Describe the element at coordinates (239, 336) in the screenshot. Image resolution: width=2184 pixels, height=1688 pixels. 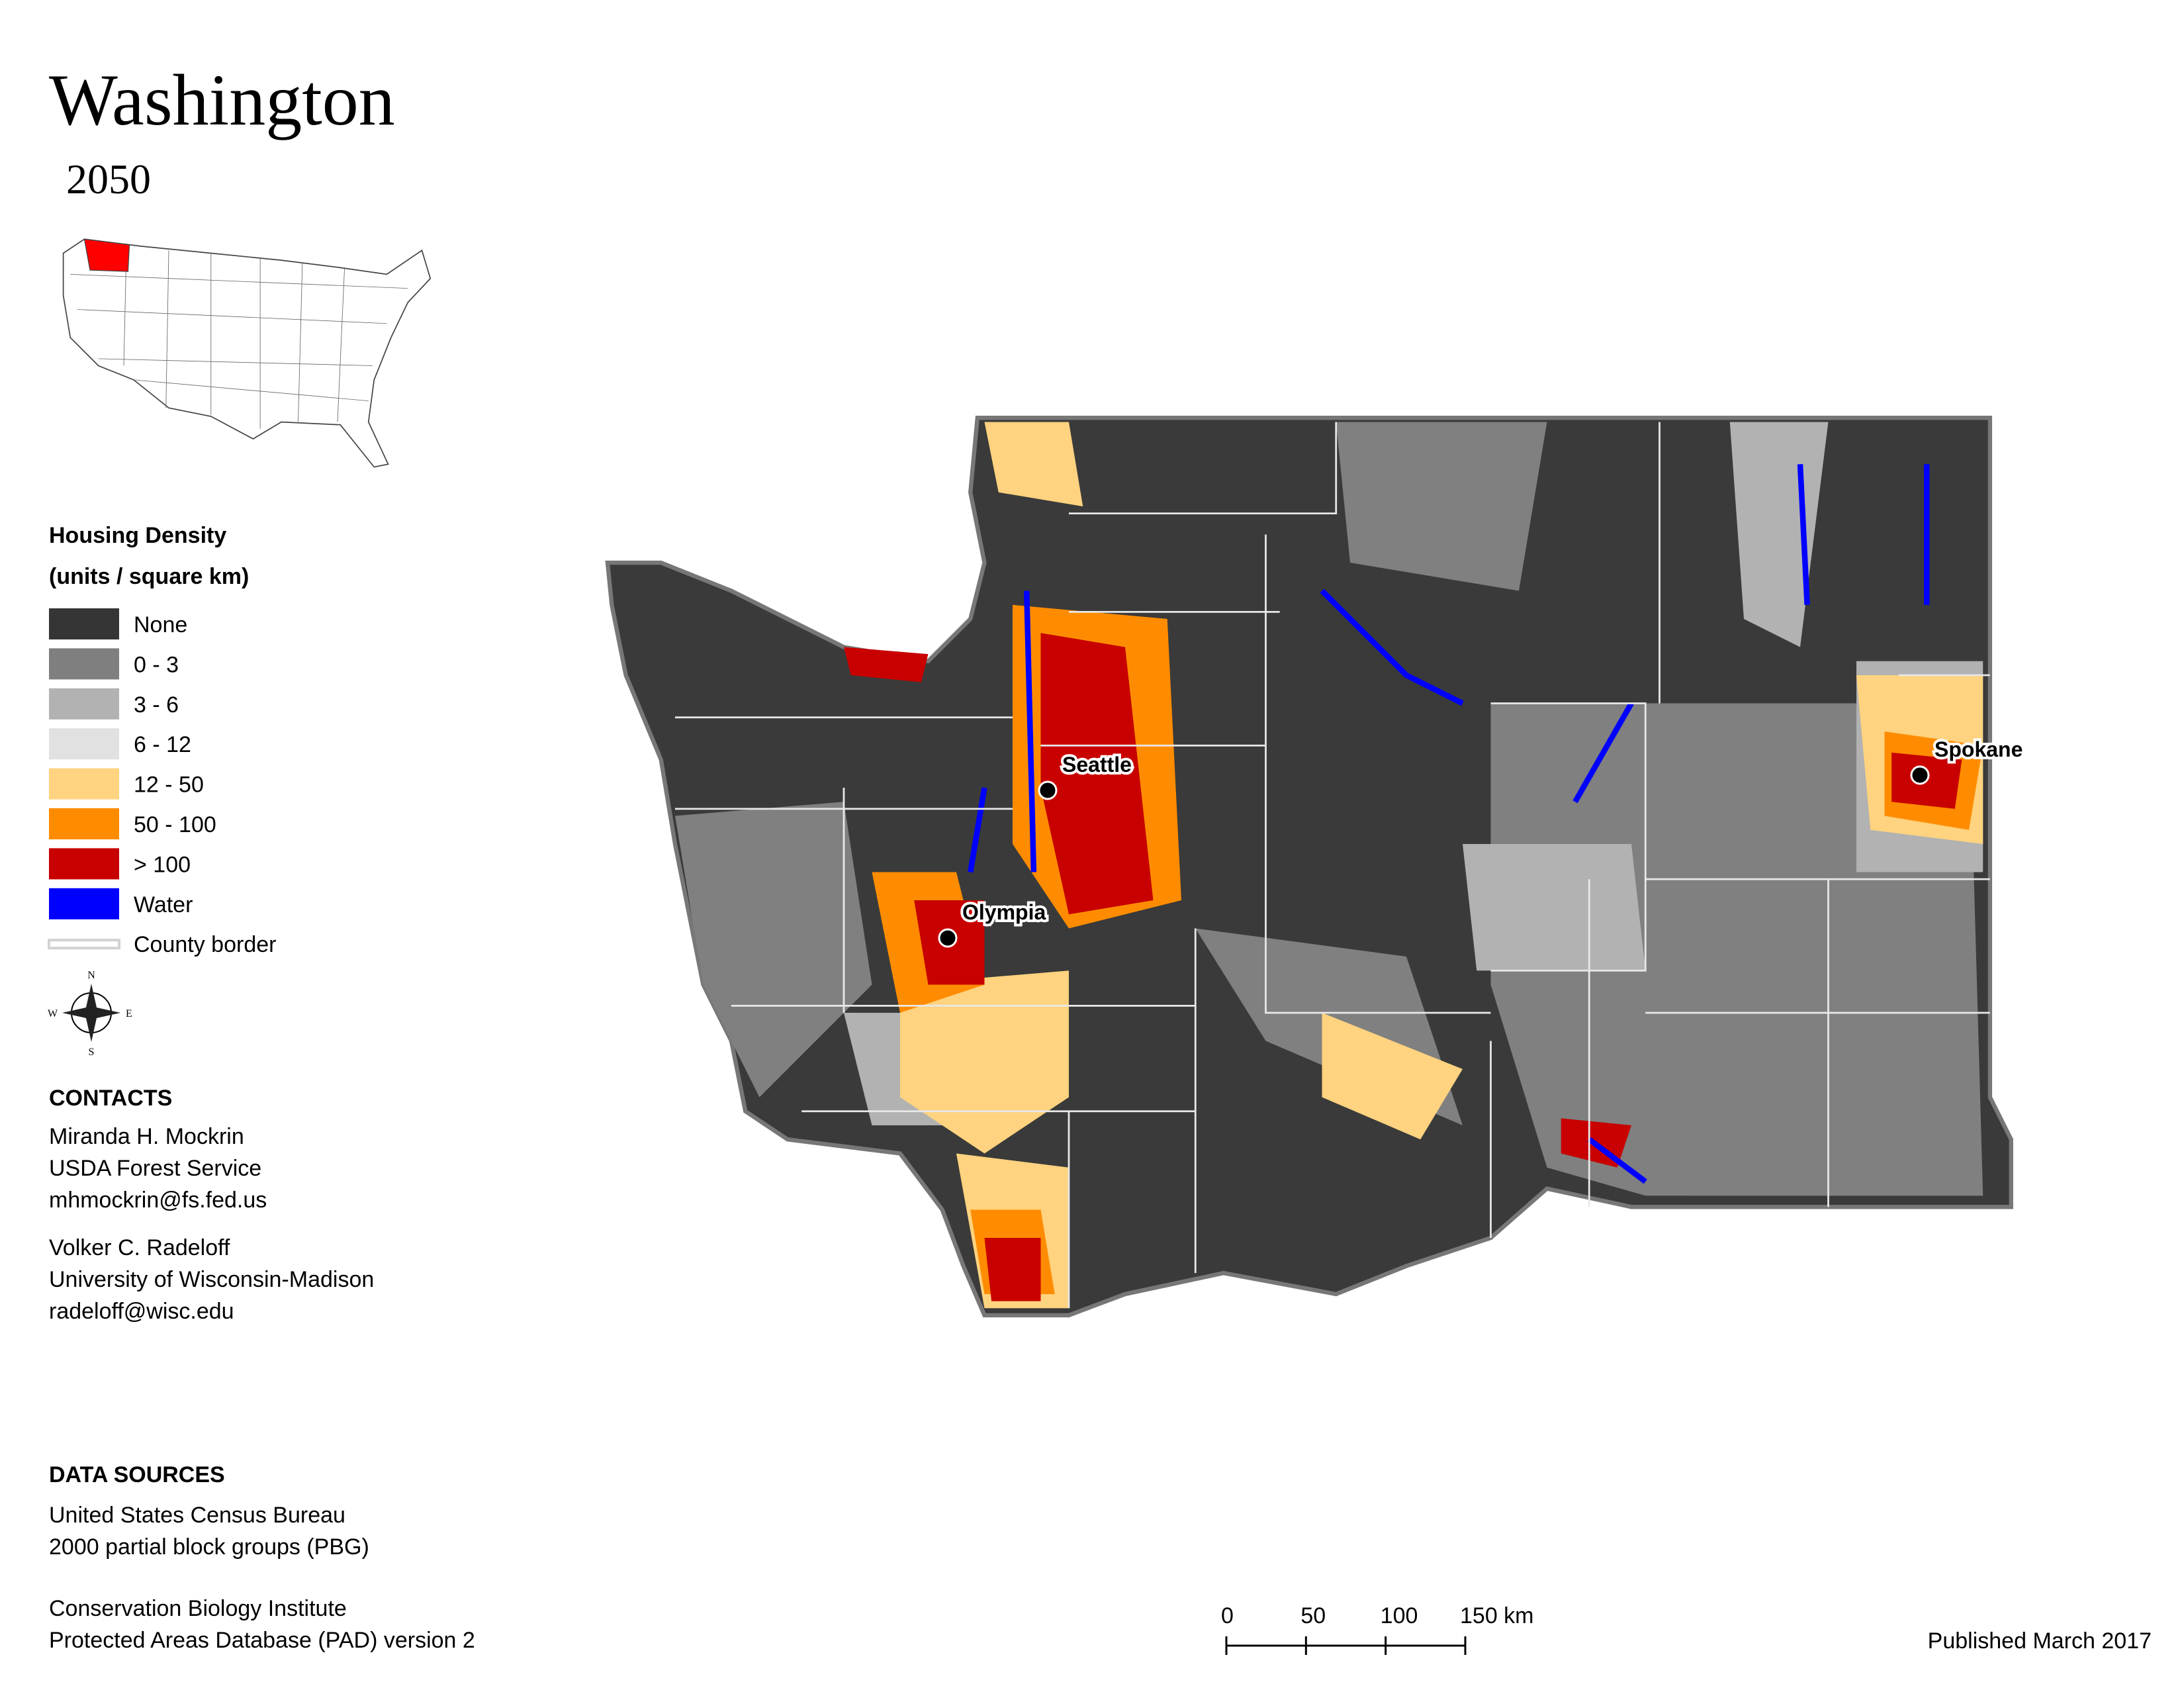
I see `state-lines` at that location.